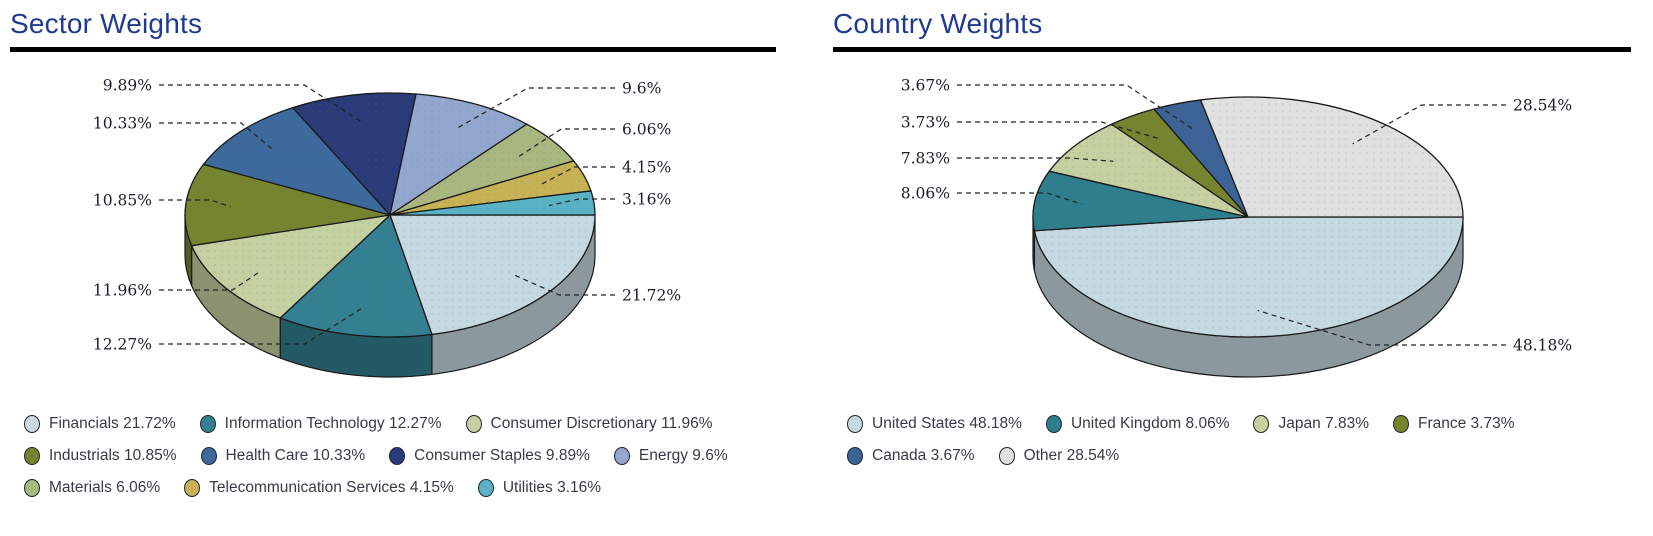 The height and width of the screenshot is (536, 1653). I want to click on slice-label-consumer-discretionary: 11.96%, so click(122, 291).